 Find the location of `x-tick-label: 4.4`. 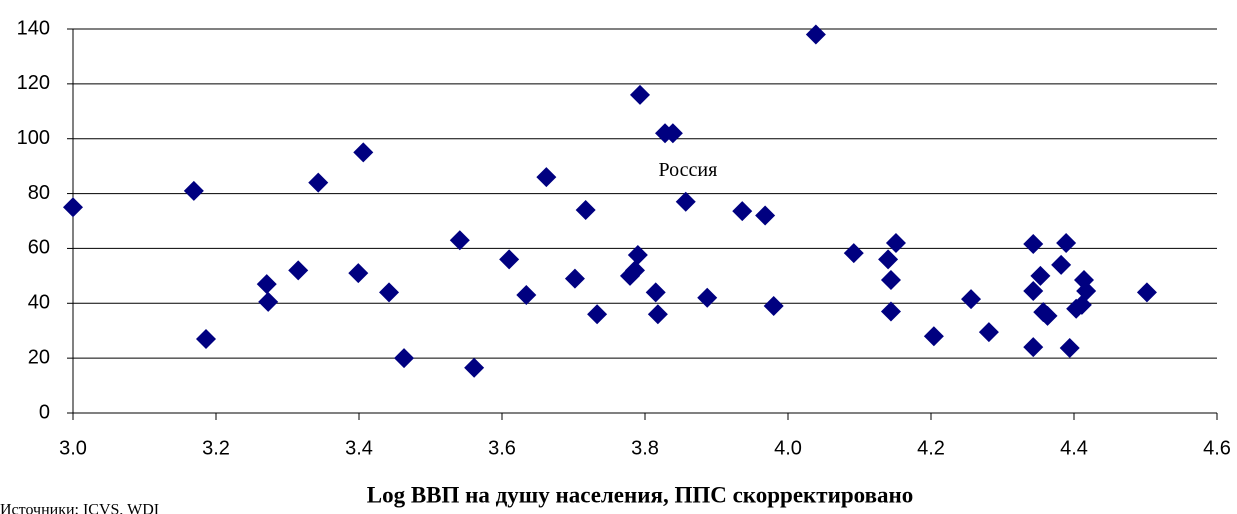

x-tick-label: 4.4 is located at coordinates (1074, 448).